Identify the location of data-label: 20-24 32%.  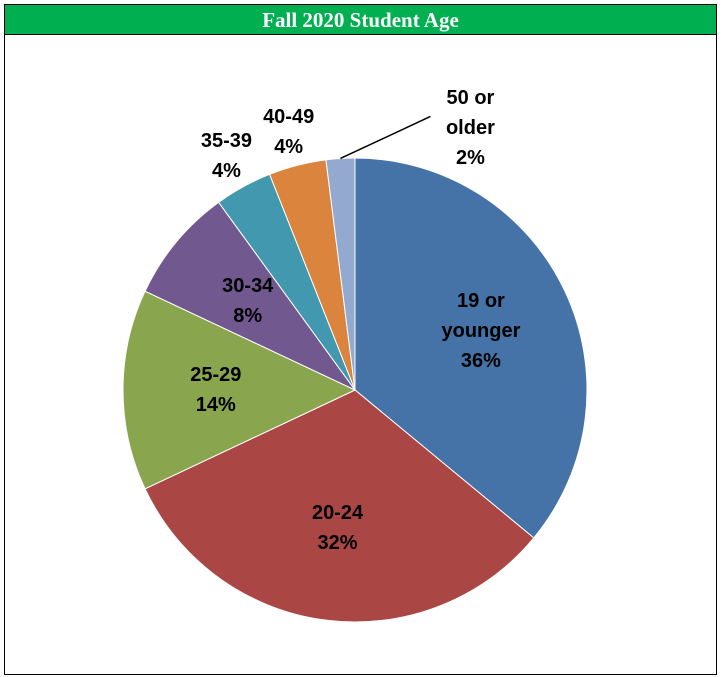
(338, 528).